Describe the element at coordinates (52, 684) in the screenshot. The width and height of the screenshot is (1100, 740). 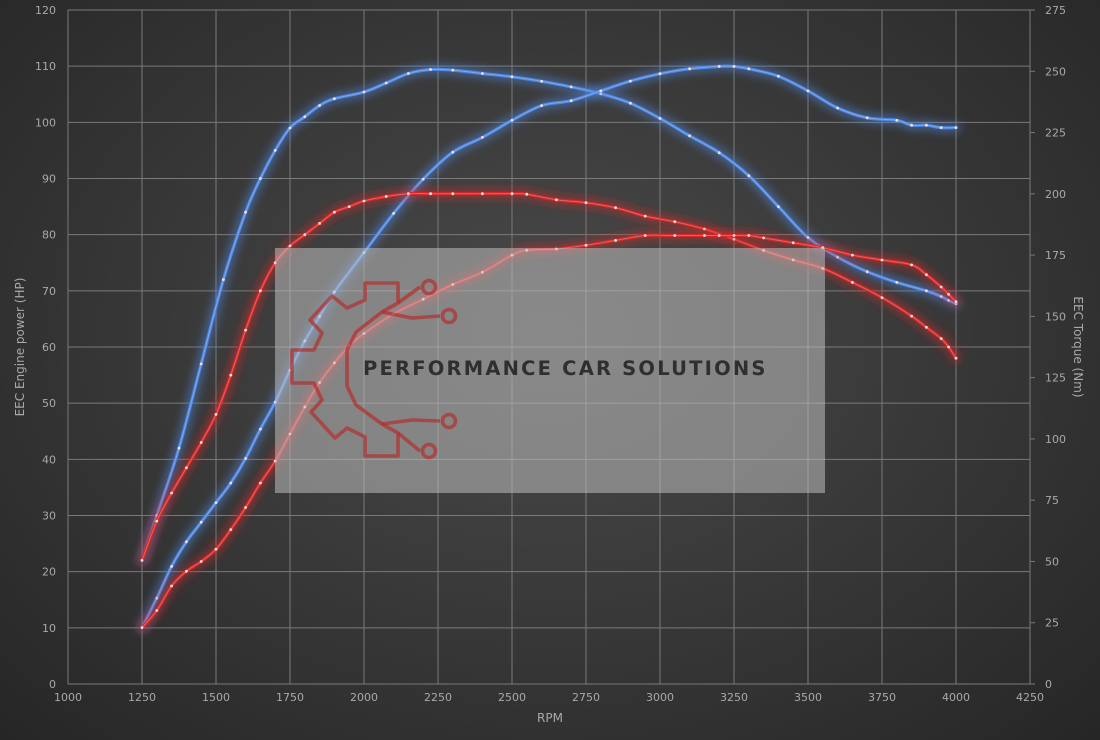
I see `y-left-tick-label: 0` at that location.